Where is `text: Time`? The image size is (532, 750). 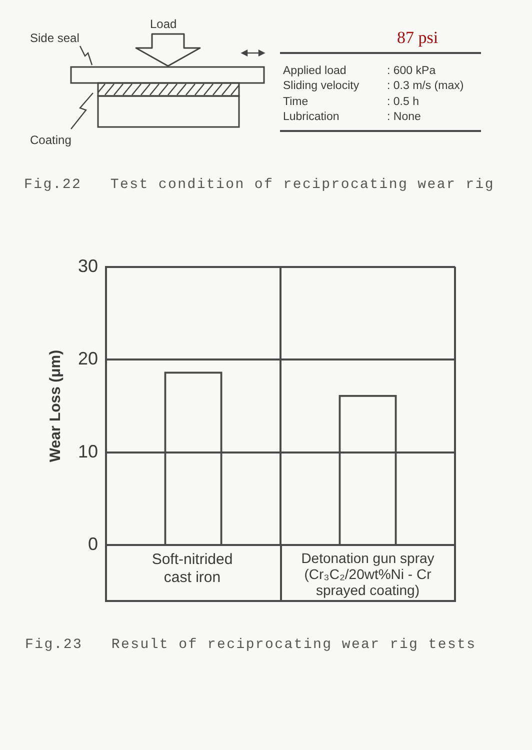
text: Time is located at coordinates (296, 102).